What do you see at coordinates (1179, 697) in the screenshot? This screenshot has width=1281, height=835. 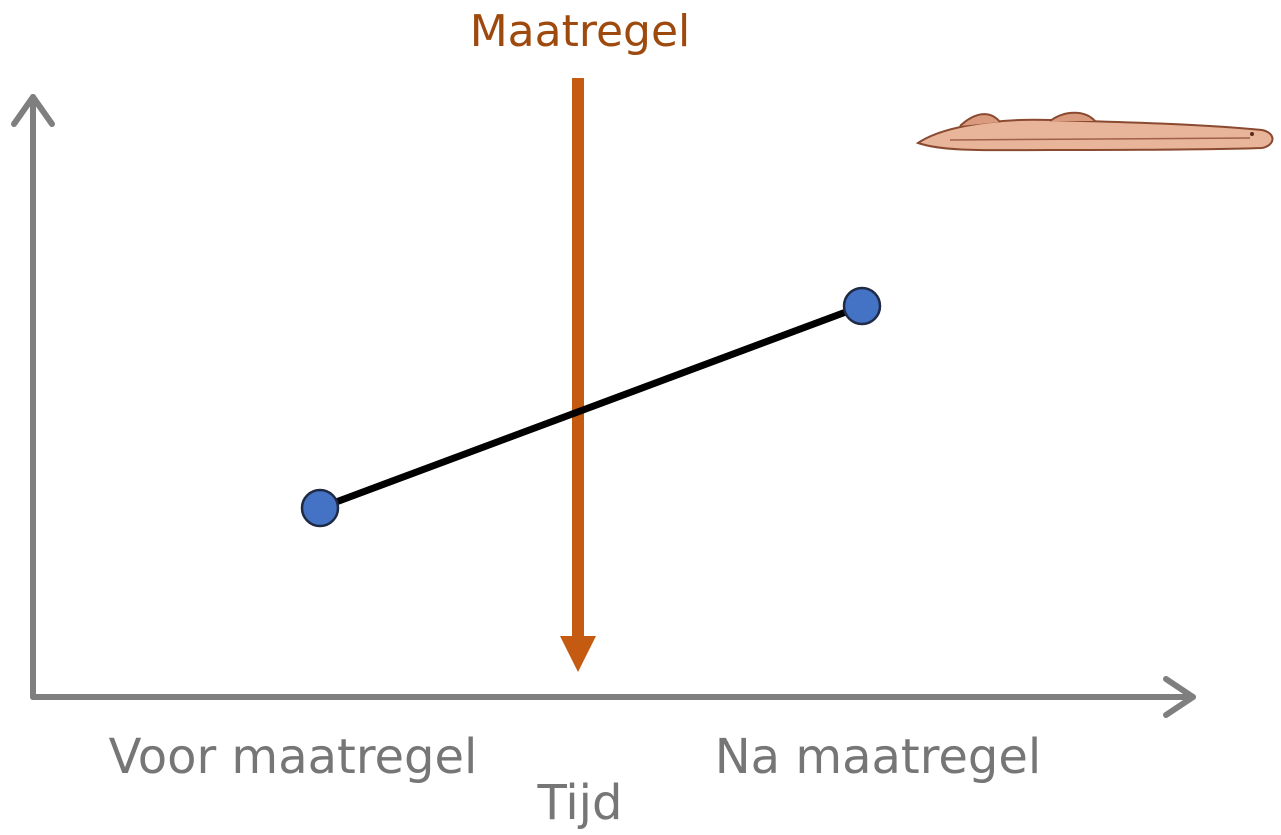 I see `x-axis-arrowhead` at bounding box center [1179, 697].